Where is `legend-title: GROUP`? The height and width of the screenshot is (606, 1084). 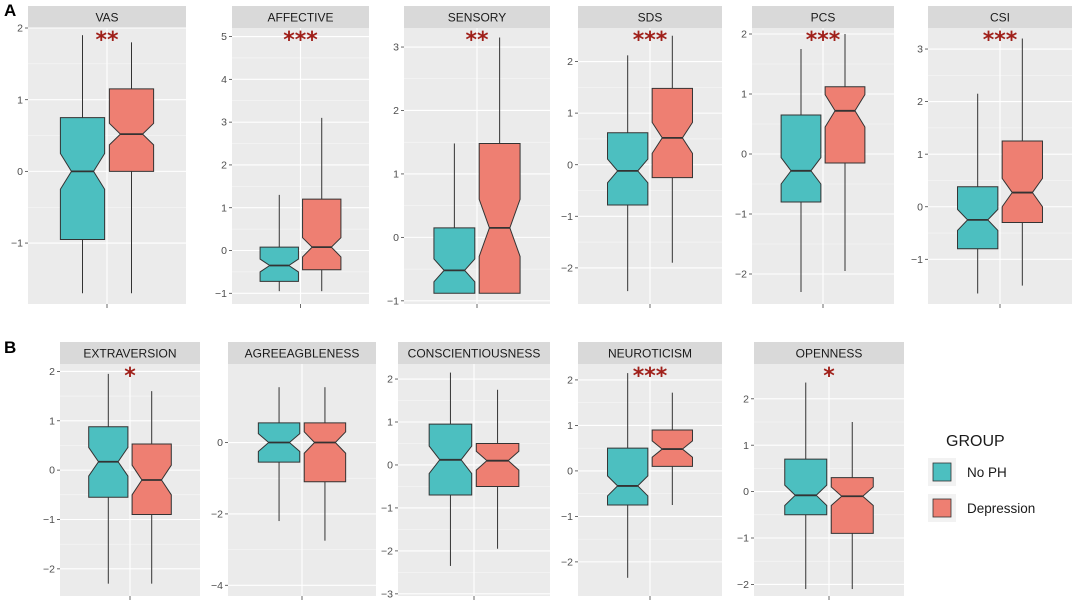
legend-title: GROUP is located at coordinates (975, 441).